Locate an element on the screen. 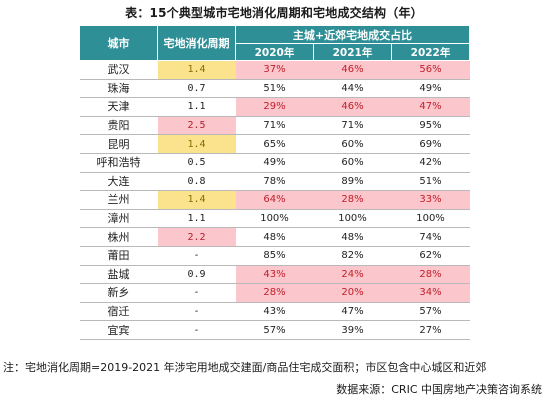 The image size is (548, 402). cell-ratio-2020: 48% is located at coordinates (274, 237).